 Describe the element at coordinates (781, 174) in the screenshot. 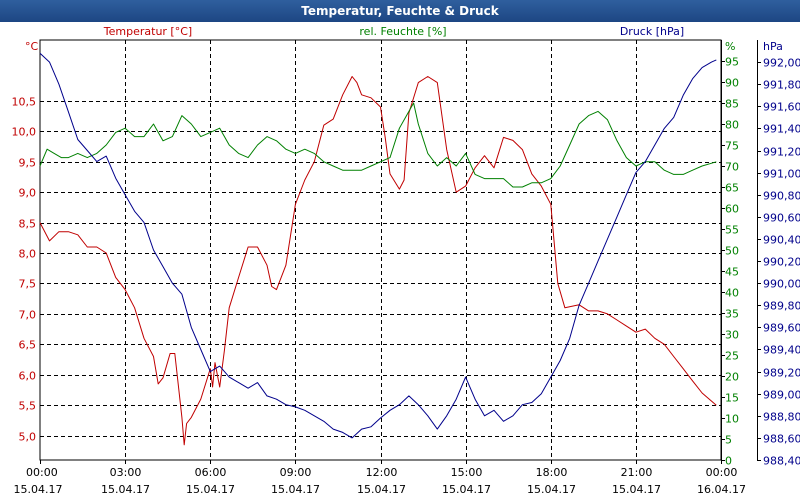

I see `y-tick-right2: 991,00` at that location.